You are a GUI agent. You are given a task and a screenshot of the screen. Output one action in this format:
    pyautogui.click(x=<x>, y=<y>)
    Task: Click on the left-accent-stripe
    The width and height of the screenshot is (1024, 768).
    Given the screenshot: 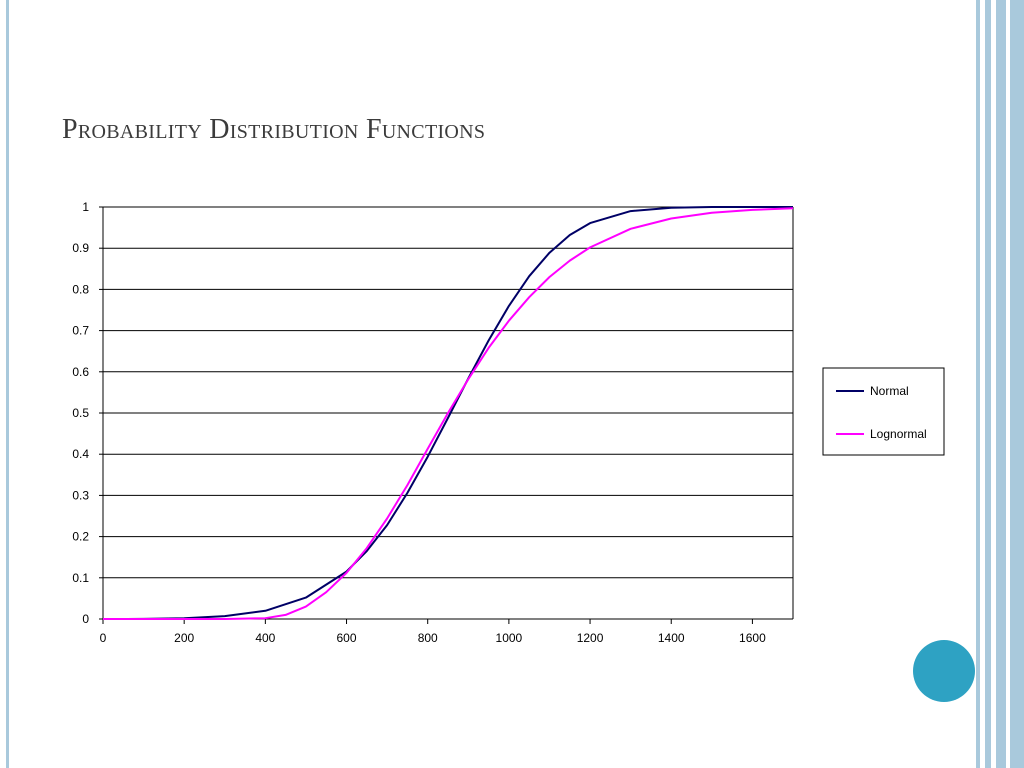 What is the action you would take?
    pyautogui.click(x=7, y=384)
    